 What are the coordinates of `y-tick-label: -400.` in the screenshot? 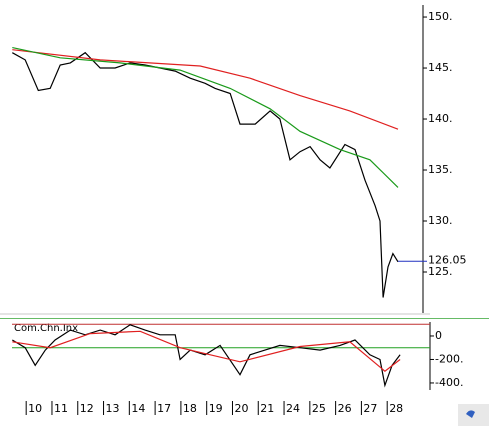 It's located at (449, 382).